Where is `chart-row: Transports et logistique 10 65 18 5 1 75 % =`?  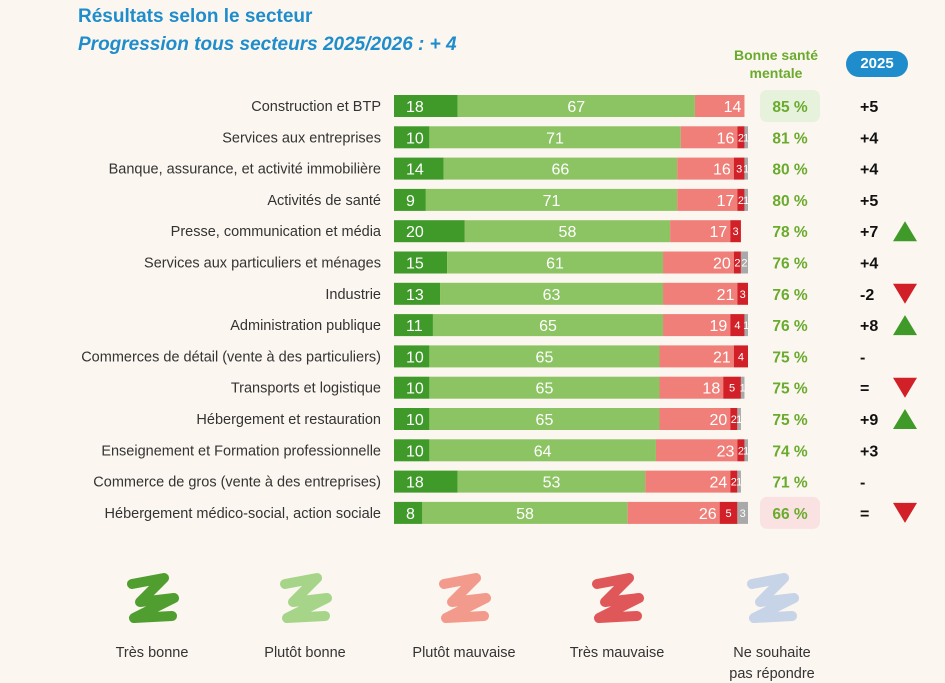 chart-row: Transports et logistique 10 65 18 5 1 75 % = is located at coordinates (574, 387).